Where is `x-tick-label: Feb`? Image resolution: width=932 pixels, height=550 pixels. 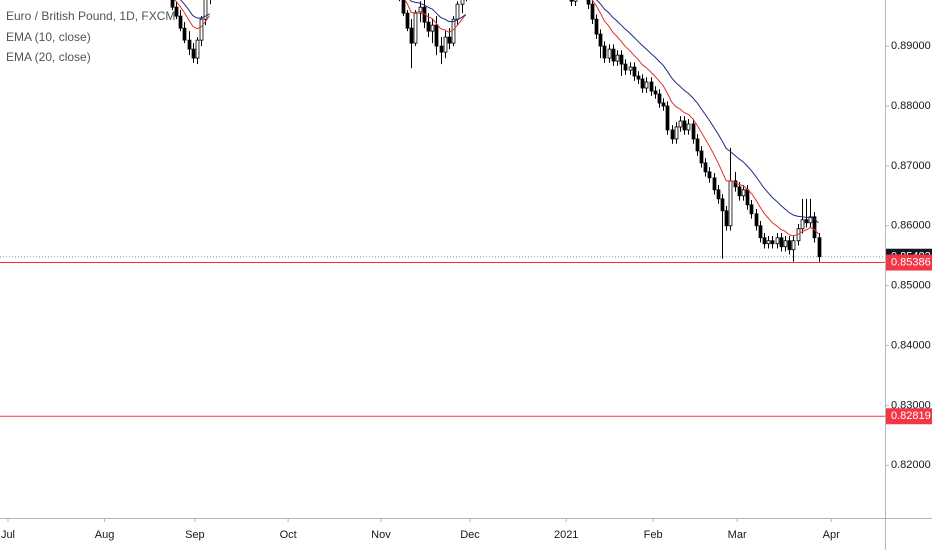 x-tick-label: Feb is located at coordinates (653, 535).